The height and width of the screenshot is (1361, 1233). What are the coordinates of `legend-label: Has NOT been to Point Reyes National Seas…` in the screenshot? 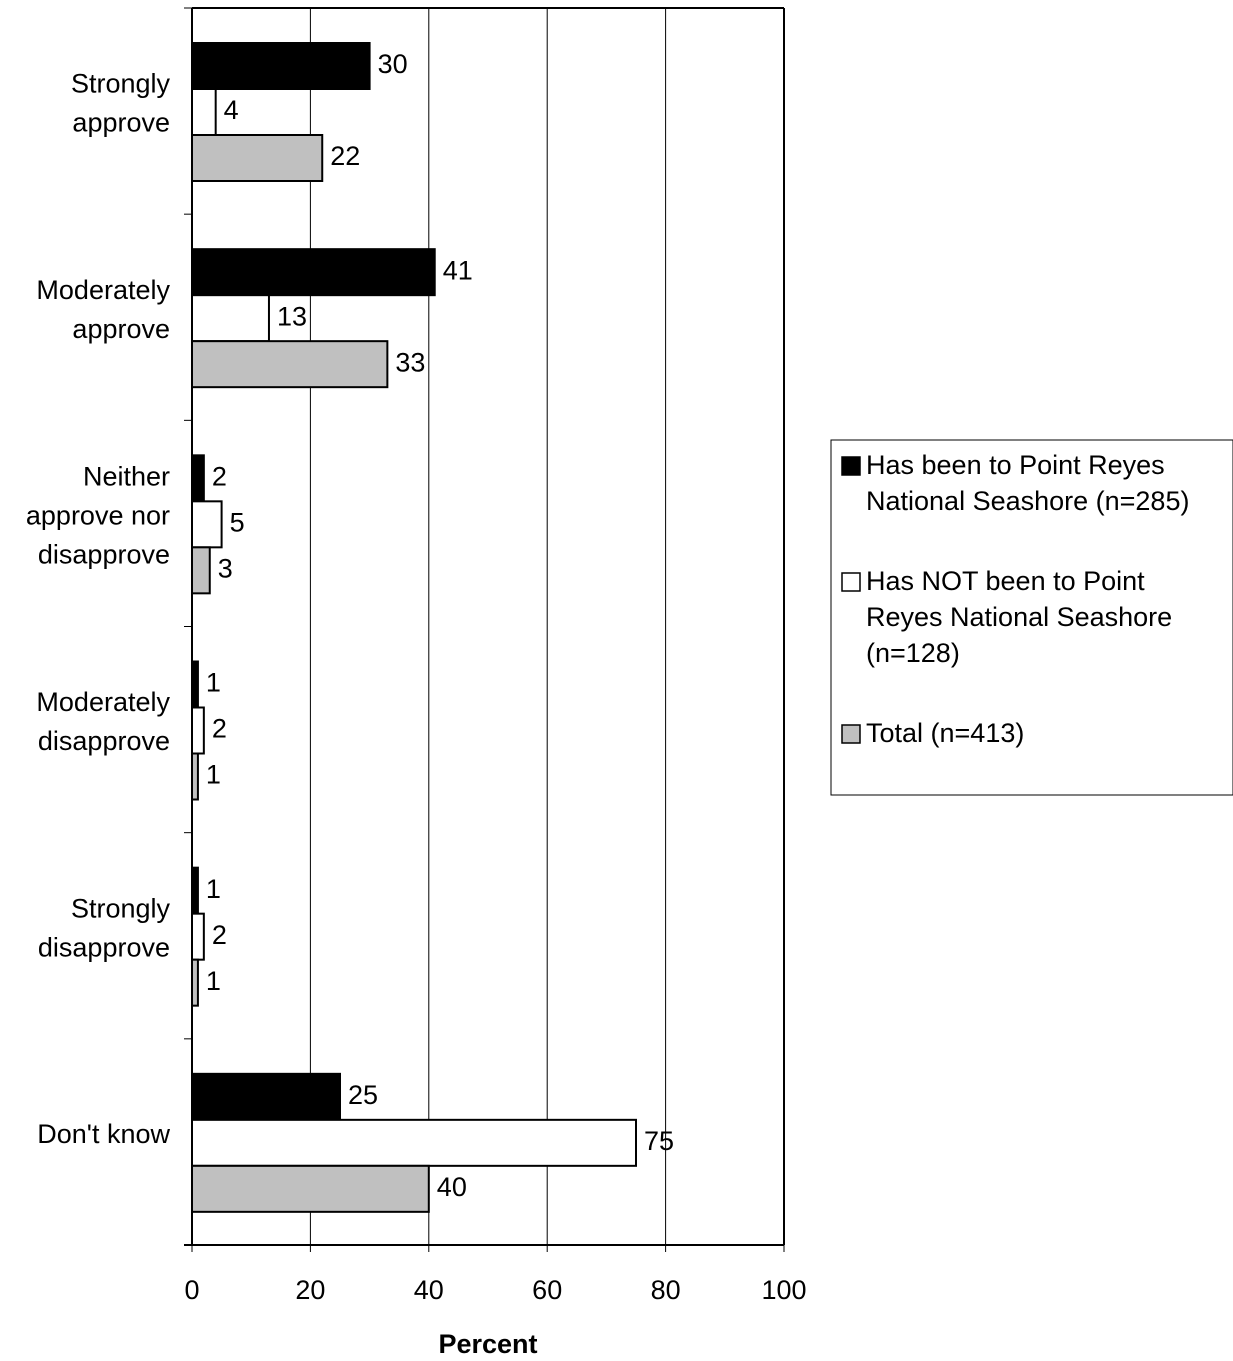 It's located at (1019, 617).